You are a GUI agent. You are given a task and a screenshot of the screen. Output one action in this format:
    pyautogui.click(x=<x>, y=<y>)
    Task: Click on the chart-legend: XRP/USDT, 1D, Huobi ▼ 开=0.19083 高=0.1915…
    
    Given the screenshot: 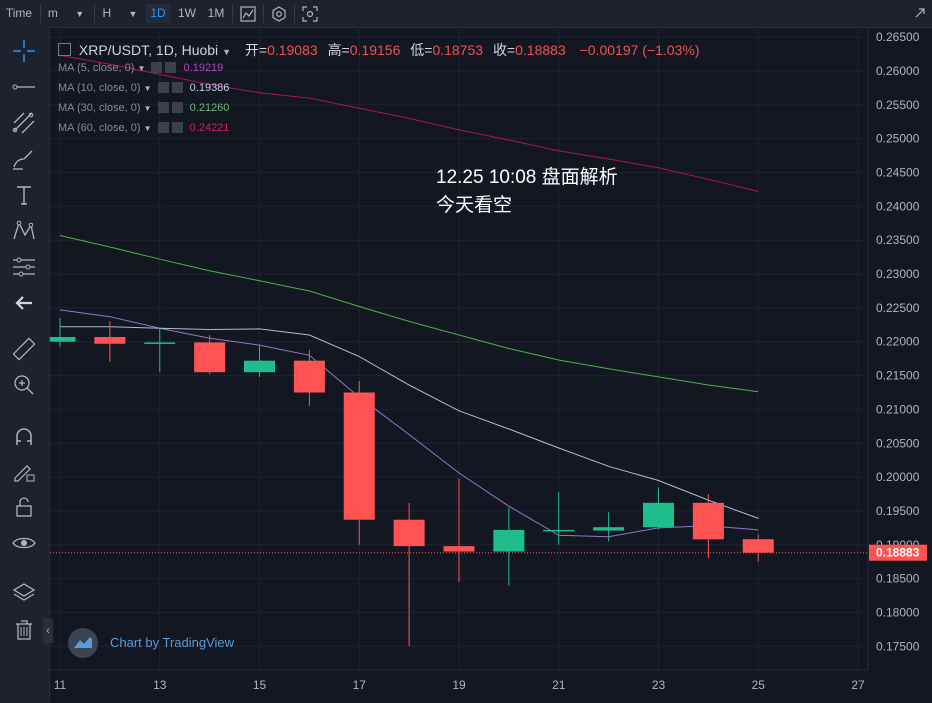 What is the action you would take?
    pyautogui.click(x=379, y=50)
    